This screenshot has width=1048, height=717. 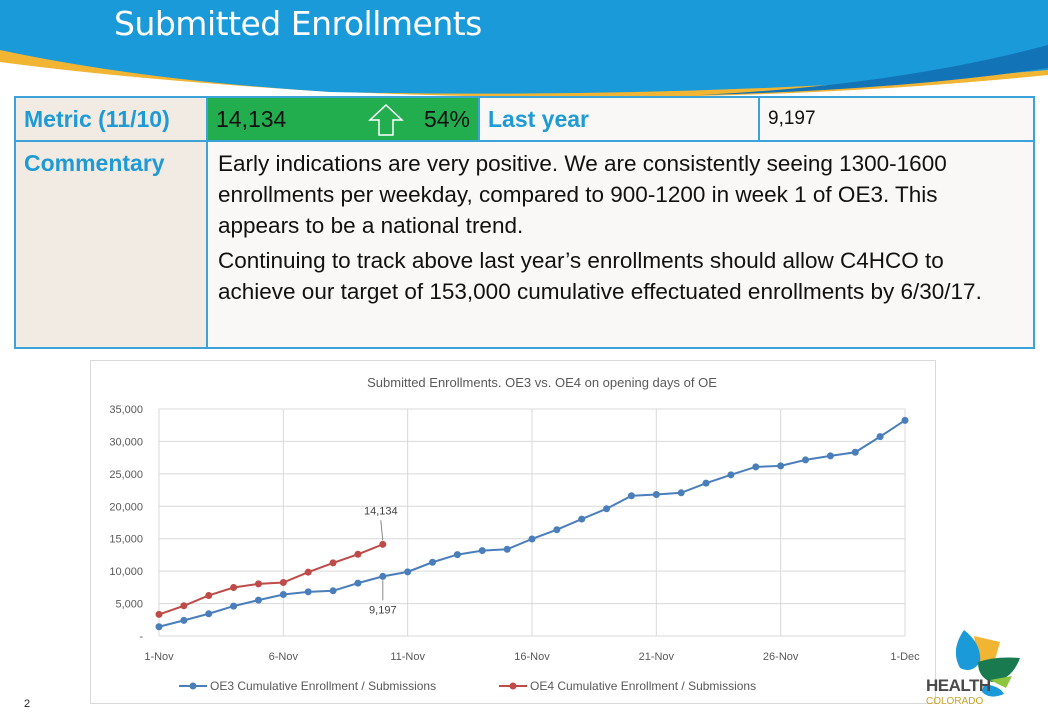 I want to click on x-tick-label: 1-Nov, so click(x=159, y=657).